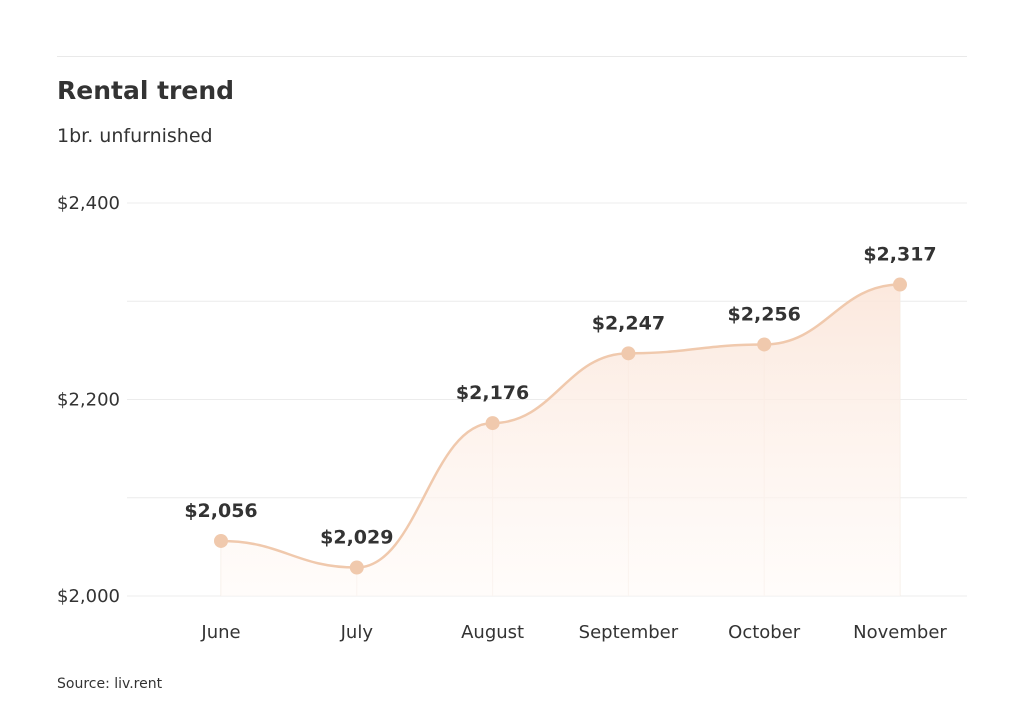  I want to click on data-point-august, so click(492, 423).